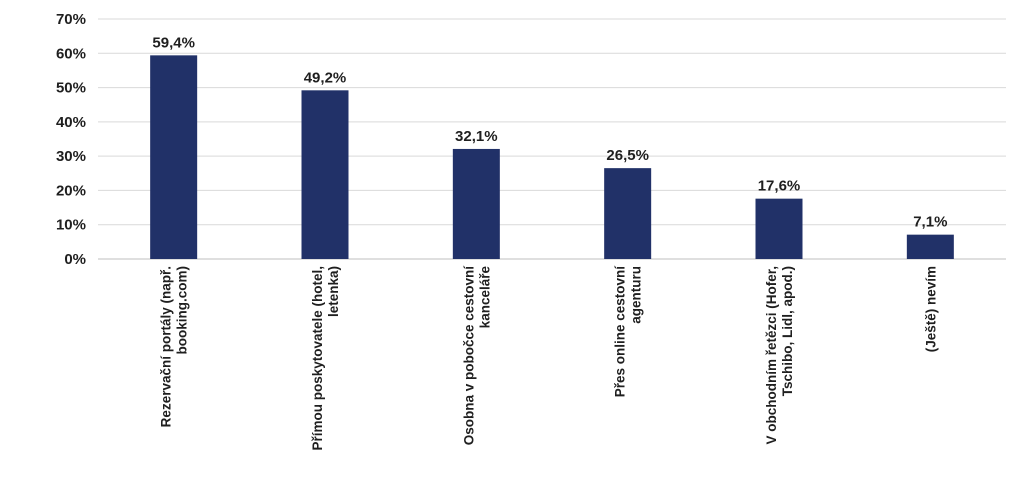 This screenshot has width=1024, height=482. I want to click on category-label: Osobna v pobočce cestovníkanceláře, so click(476, 355).